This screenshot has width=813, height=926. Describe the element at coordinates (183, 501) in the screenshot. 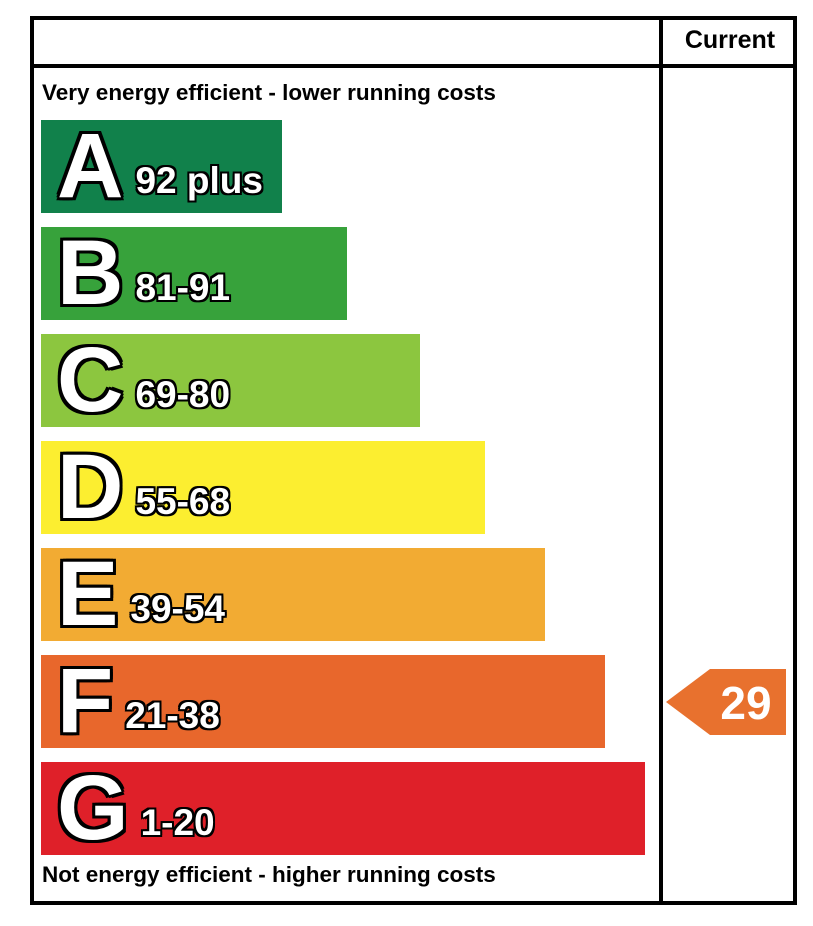

I see `band-range: 55-68` at that location.